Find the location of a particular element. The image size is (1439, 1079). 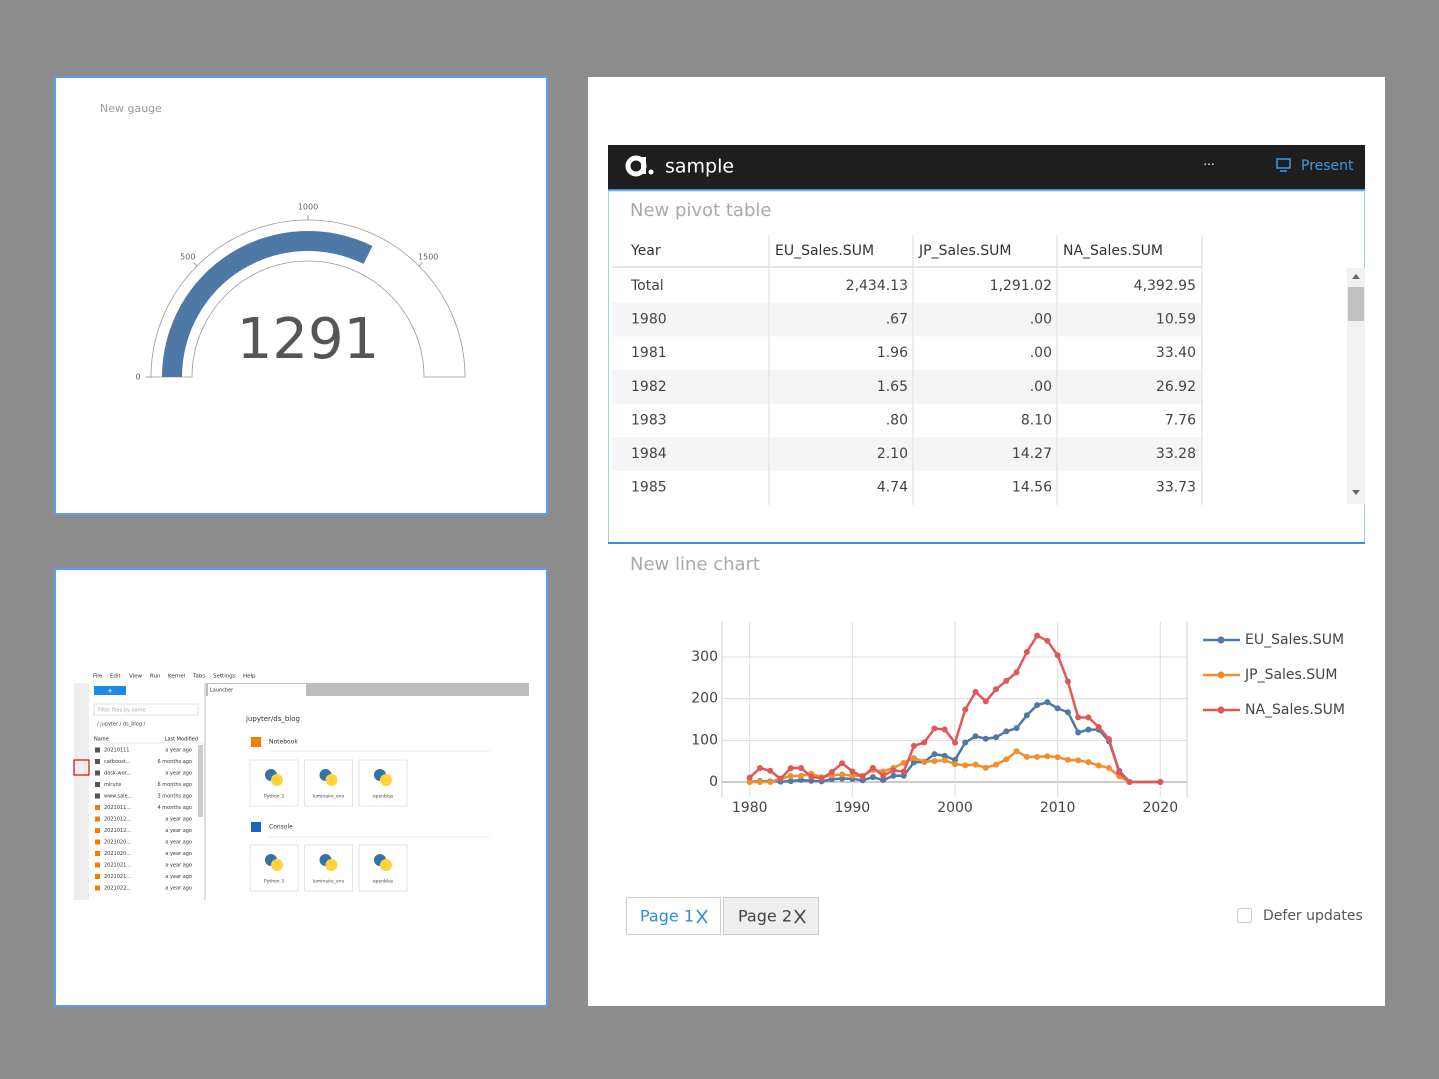

jupyter-bg is located at coordinates (301, 784).